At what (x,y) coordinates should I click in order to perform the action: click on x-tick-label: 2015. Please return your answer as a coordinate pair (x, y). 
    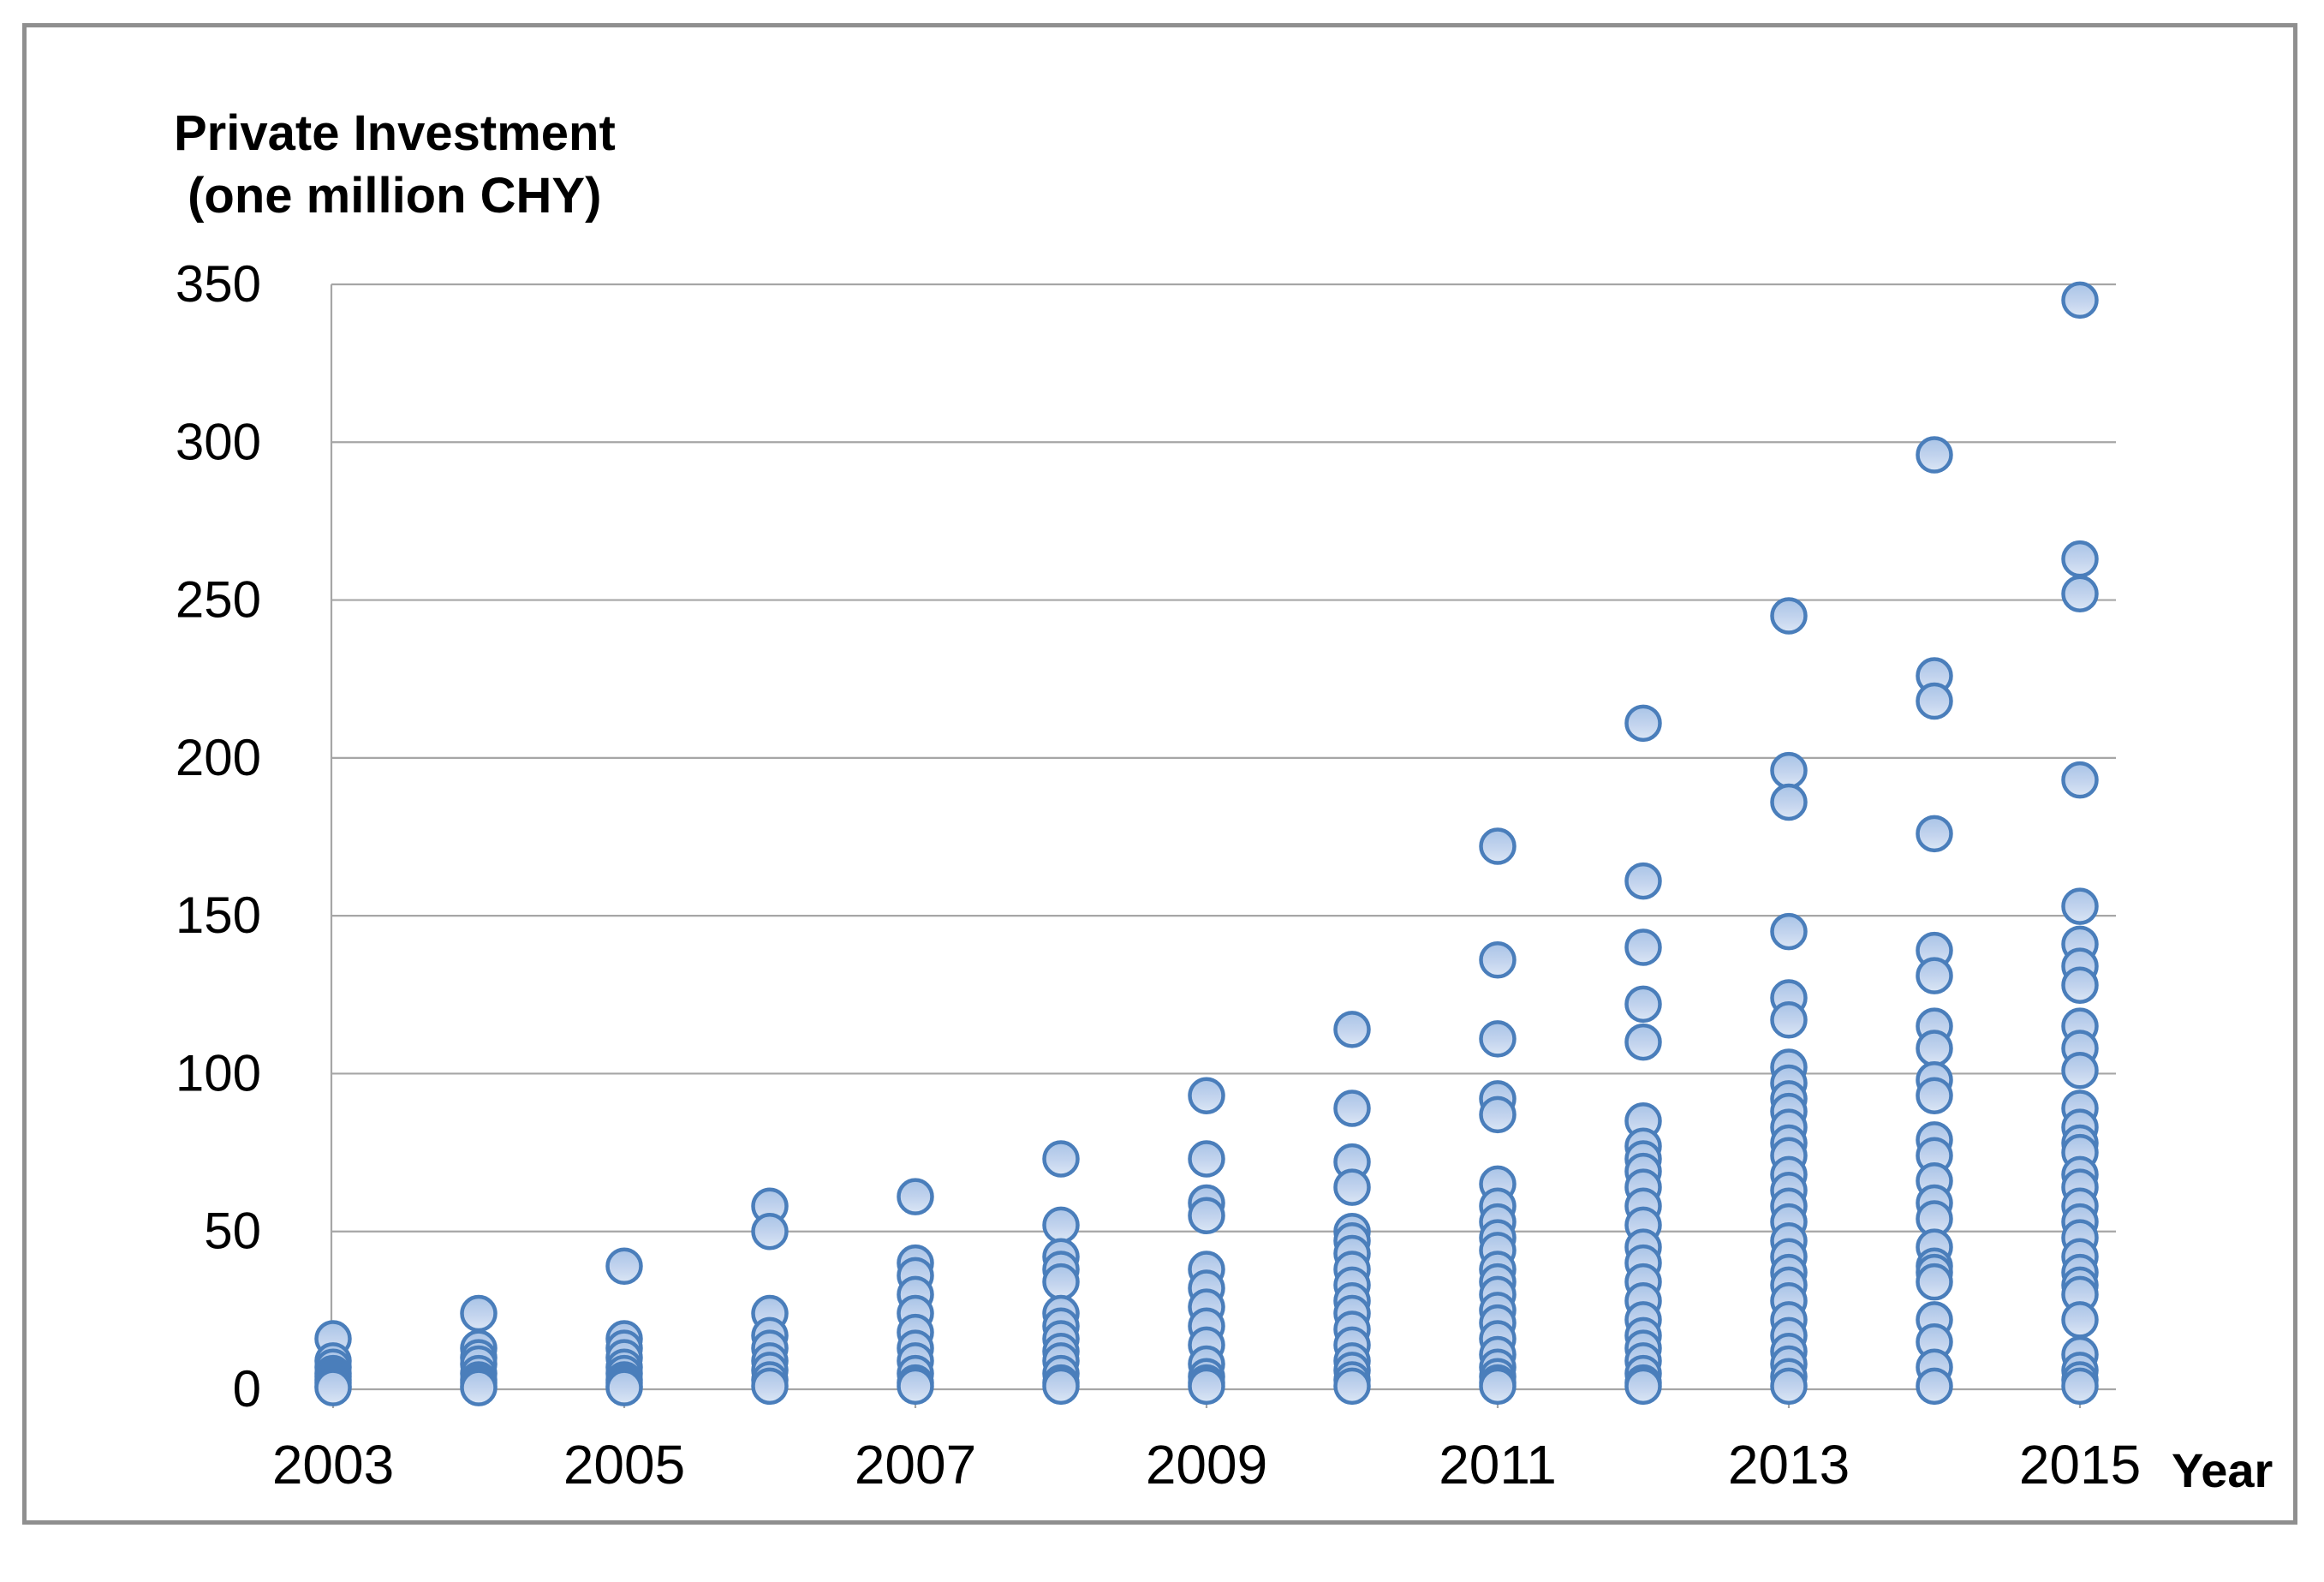
    Looking at the image, I should click on (2080, 1464).